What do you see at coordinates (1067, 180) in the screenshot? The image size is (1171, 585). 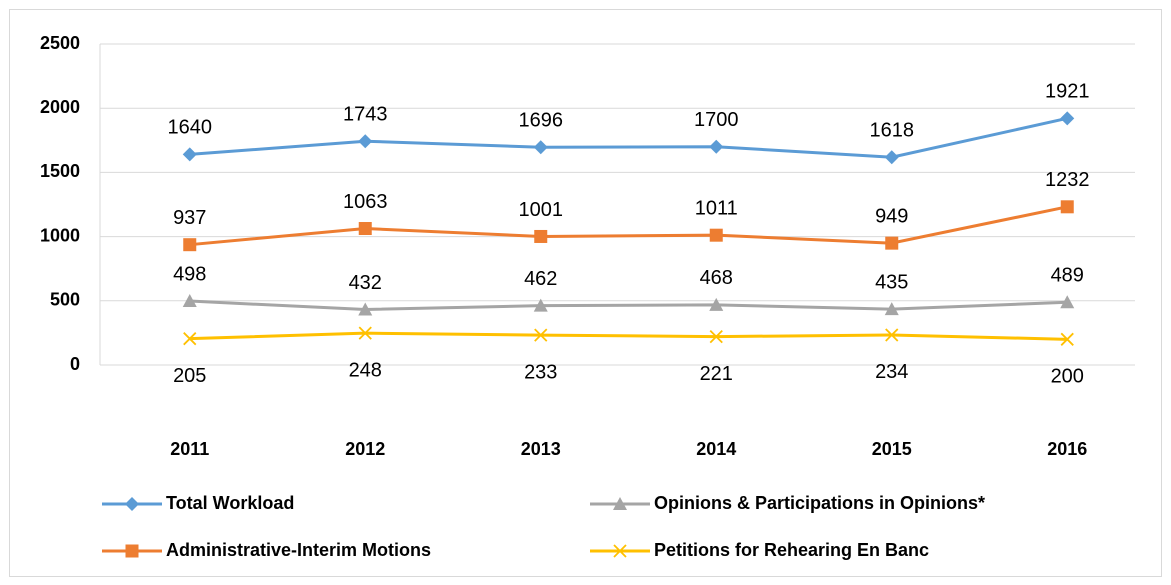 I see `data-label: 1232` at bounding box center [1067, 180].